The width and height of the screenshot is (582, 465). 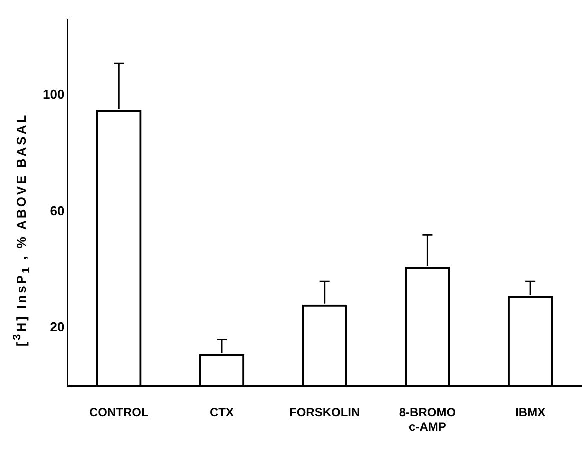 What do you see at coordinates (325, 413) in the screenshot?
I see `x-tick-label: FORSKOLIN` at bounding box center [325, 413].